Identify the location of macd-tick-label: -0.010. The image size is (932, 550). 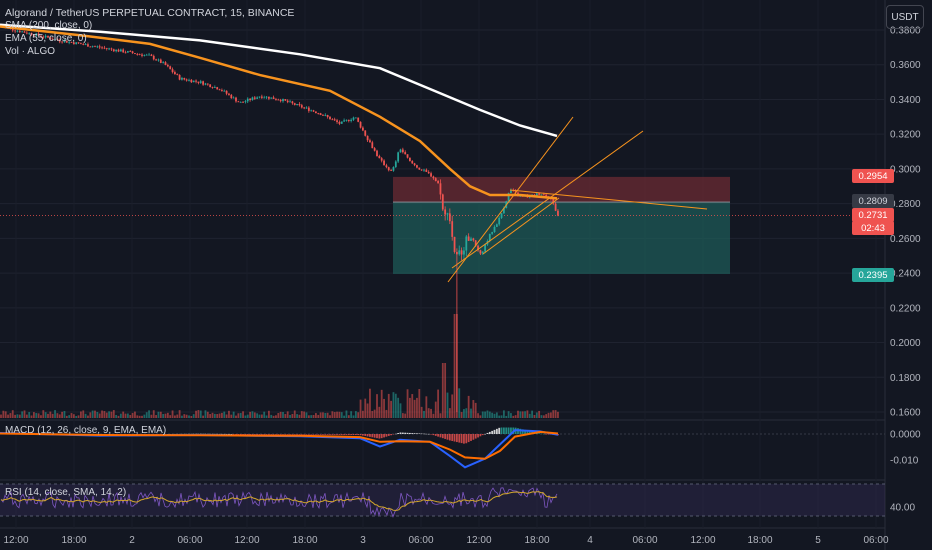
(904, 461).